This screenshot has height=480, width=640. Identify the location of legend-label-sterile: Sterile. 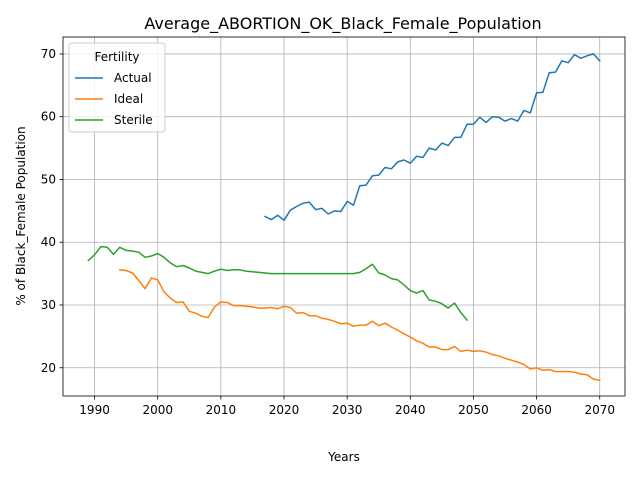
(133, 120).